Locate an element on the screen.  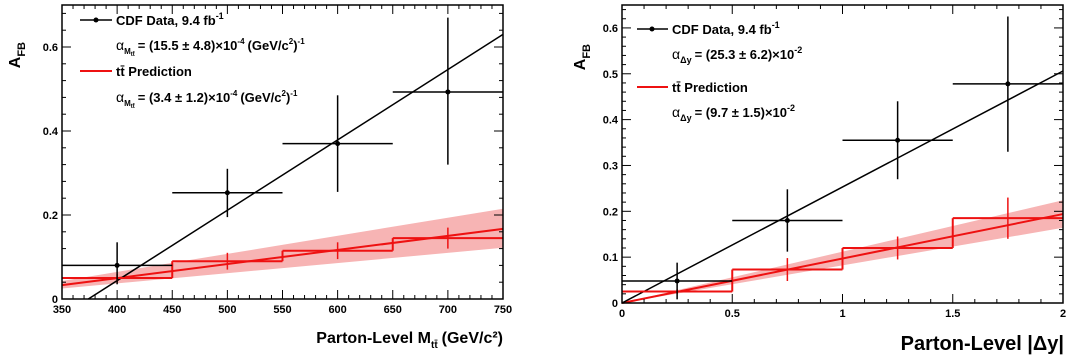
legend-pred-alpha-left: αMtt̄= (3.4 ± 1.2)×10-4 (GeV/c2)-1 is located at coordinates (207, 99).